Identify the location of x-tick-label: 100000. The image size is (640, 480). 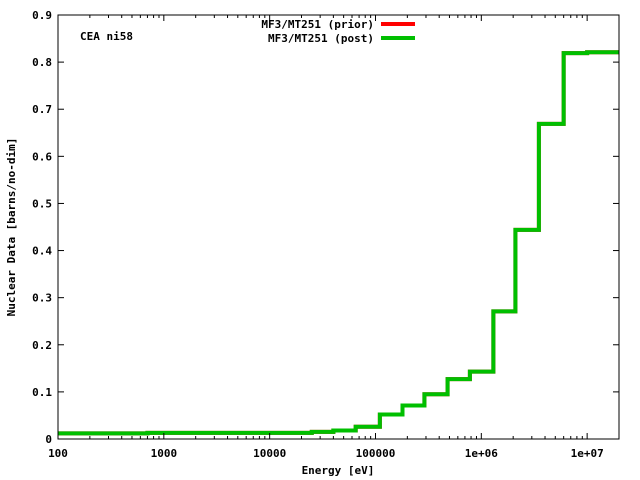
(376, 453).